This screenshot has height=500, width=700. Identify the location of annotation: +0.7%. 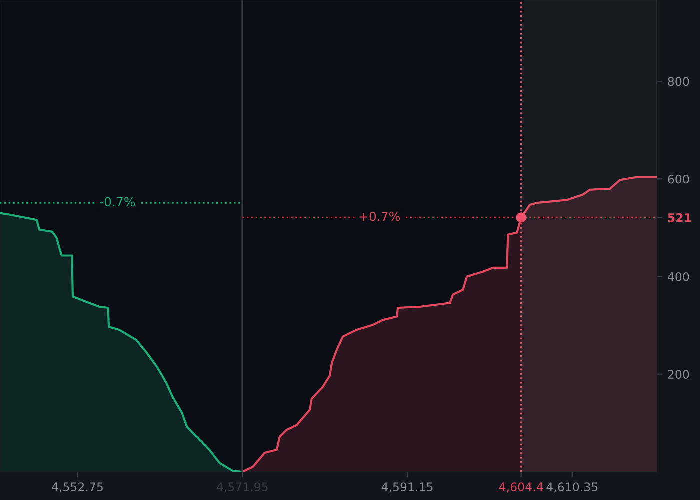
(380, 217).